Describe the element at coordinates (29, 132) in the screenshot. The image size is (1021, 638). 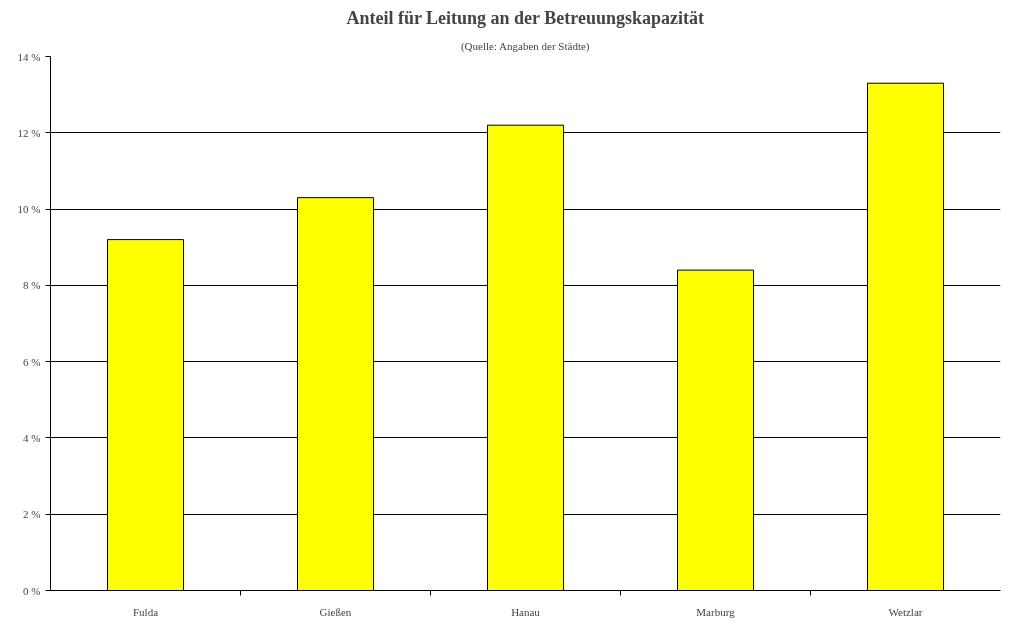
I see `y-tick-label: 12 %` at that location.